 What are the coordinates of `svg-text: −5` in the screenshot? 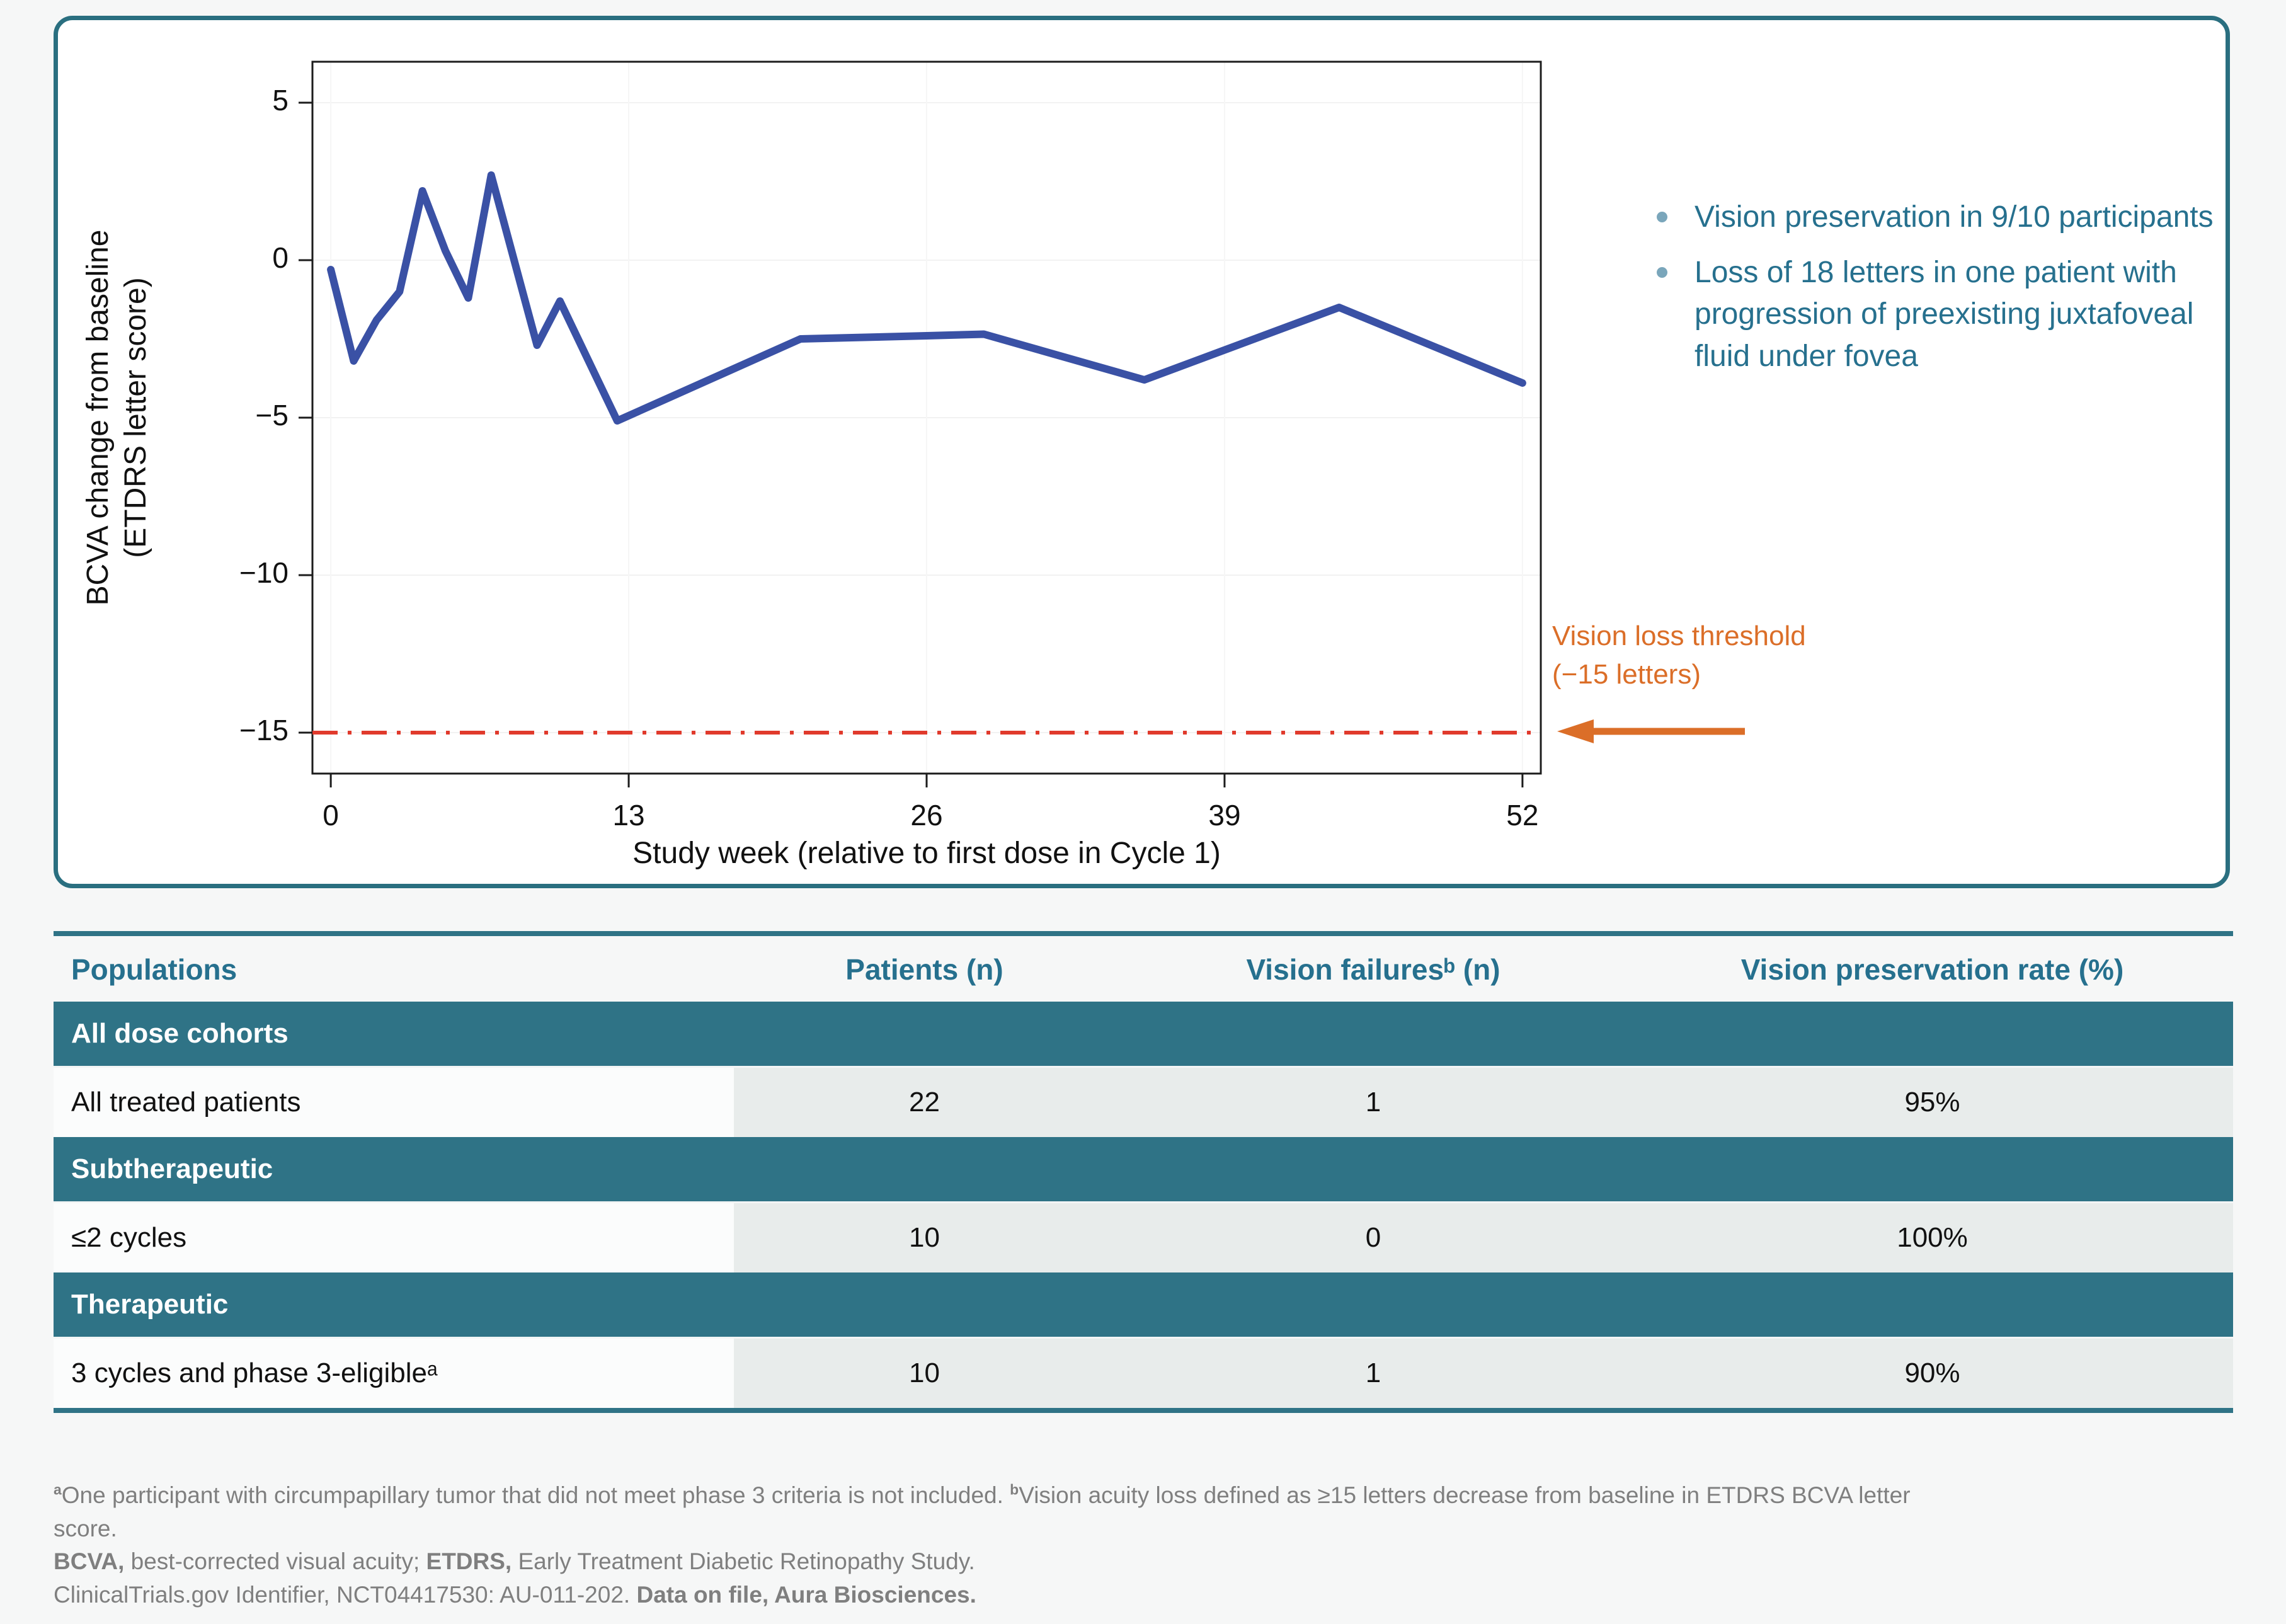 It's located at (272, 415).